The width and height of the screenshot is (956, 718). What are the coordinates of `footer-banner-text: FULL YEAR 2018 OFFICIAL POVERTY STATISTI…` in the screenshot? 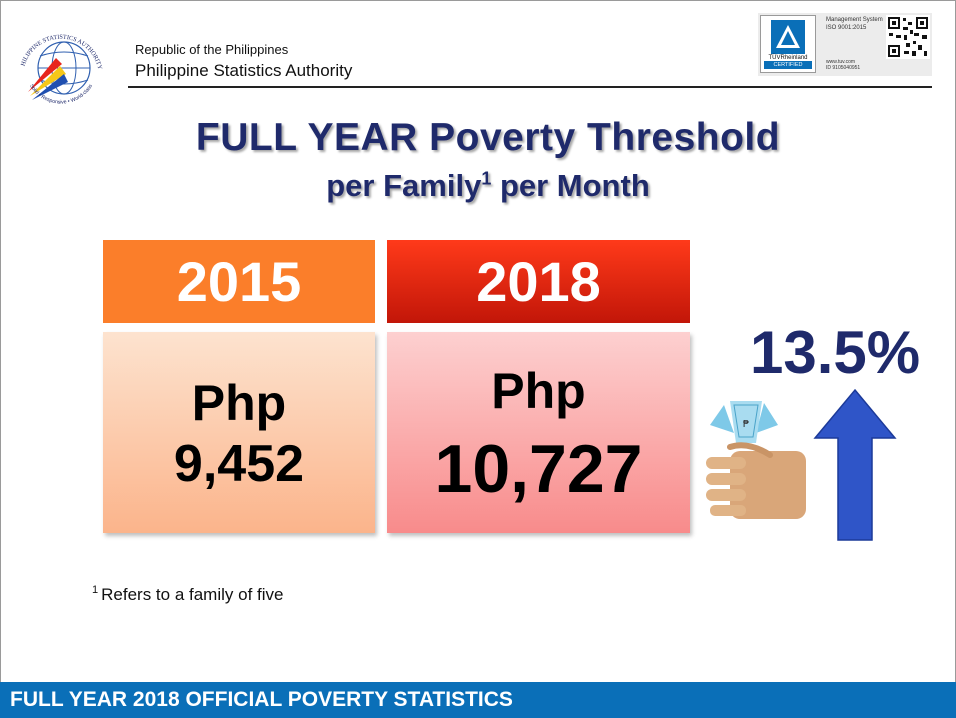 It's located at (261, 699).